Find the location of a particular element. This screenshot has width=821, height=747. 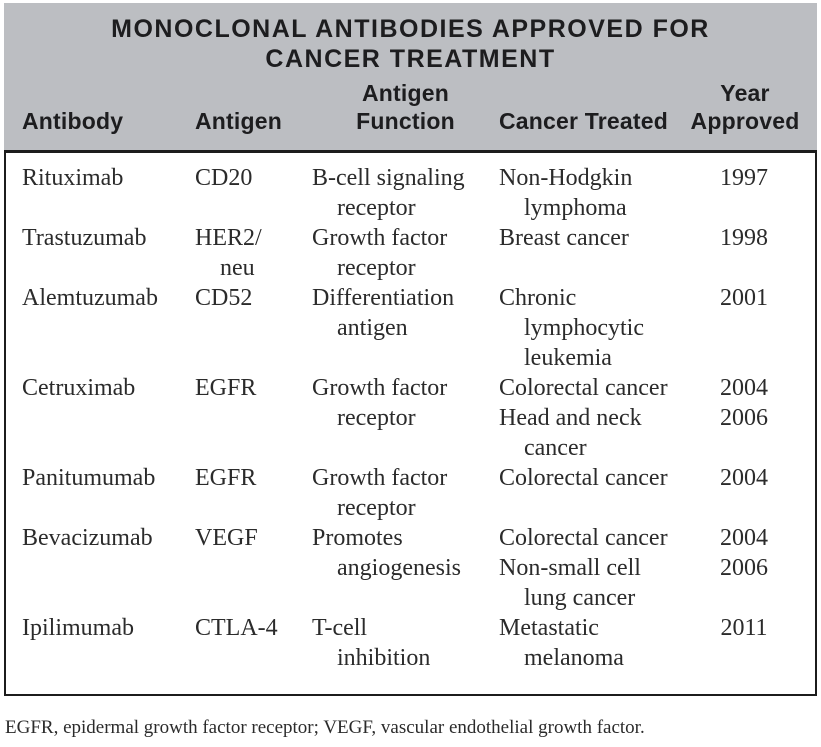

cell-year-approved: 1997 is located at coordinates (744, 178).